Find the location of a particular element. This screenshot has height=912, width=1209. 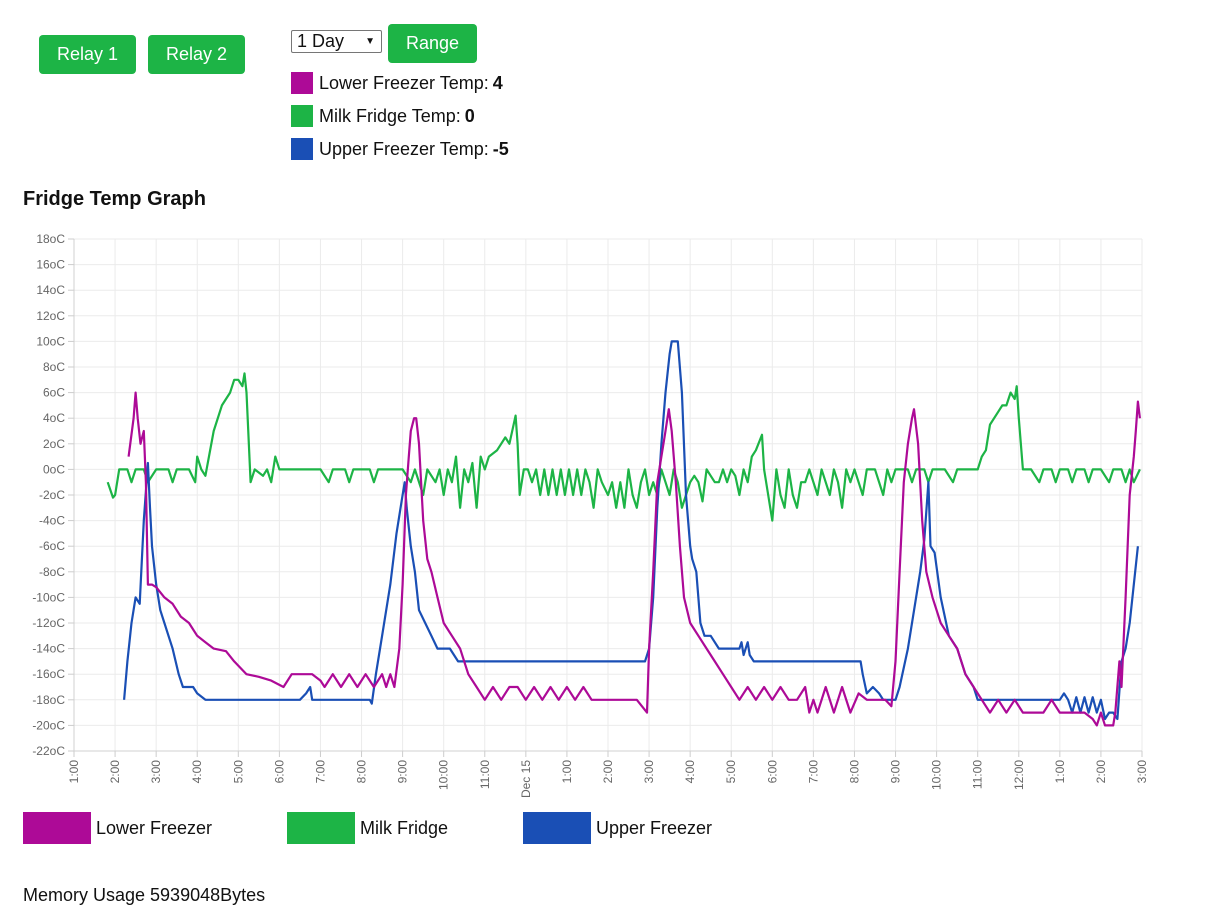

reading-lower-freezer: Lower Freezer Temp: 4 is located at coordinates (397, 83).